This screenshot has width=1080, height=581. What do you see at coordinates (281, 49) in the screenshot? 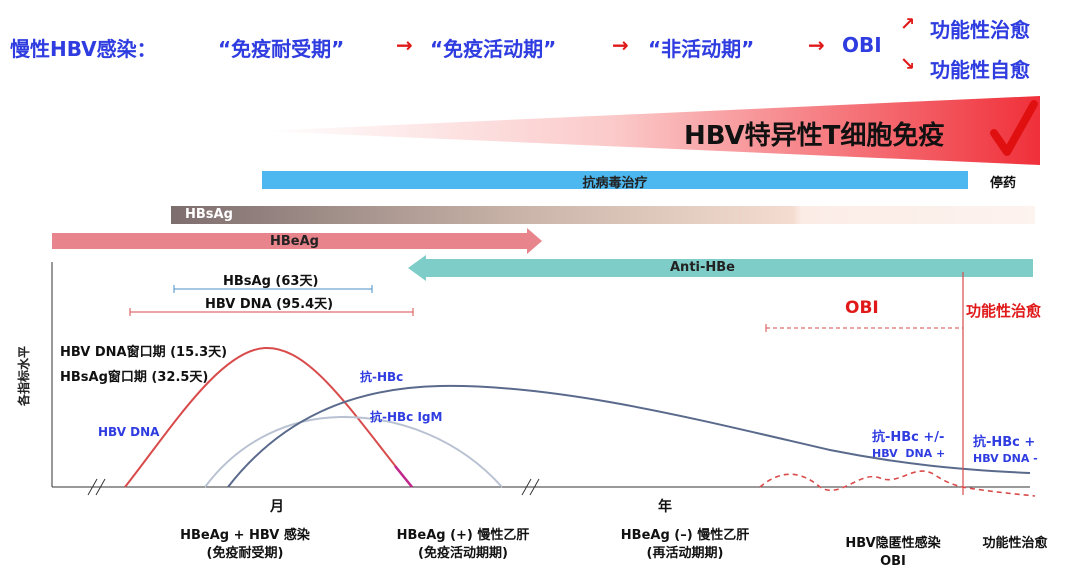
I see `phase-immune-tolerant: “免疫耐受期”` at bounding box center [281, 49].